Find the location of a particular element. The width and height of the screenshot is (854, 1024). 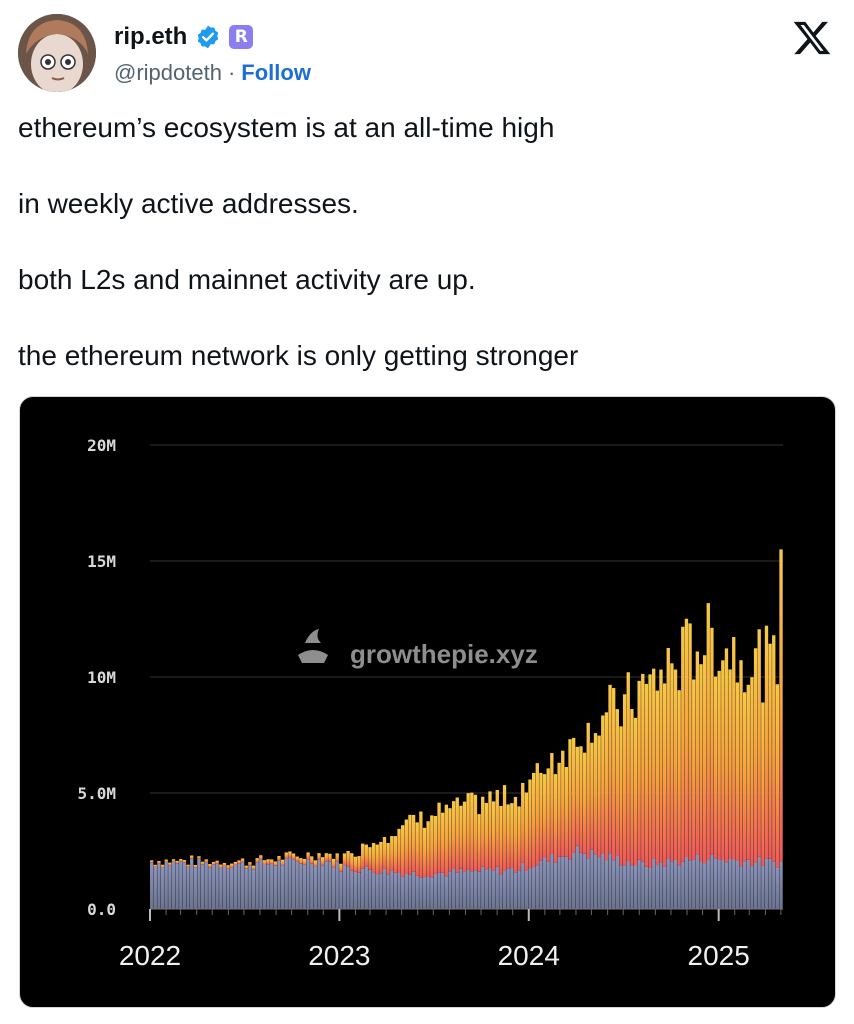

author-display-name: rip.eth is located at coordinates (151, 36).